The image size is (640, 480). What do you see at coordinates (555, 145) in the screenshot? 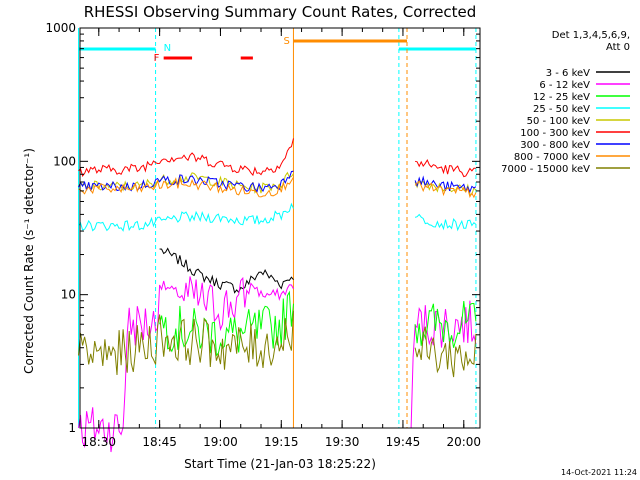
I see `legend-entry-label: 300 - 800 keV` at bounding box center [555, 145].